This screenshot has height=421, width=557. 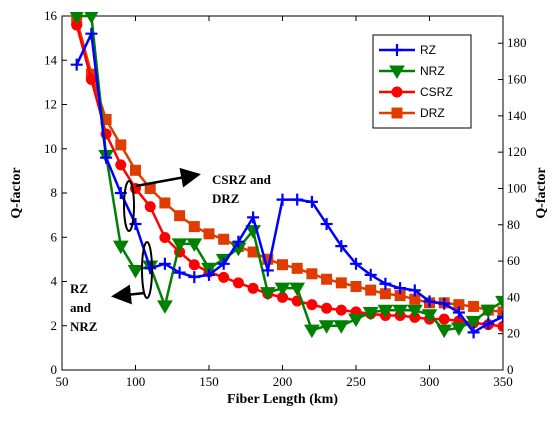 I want to click on y-right-tick-label: 120, so click(x=517, y=151).